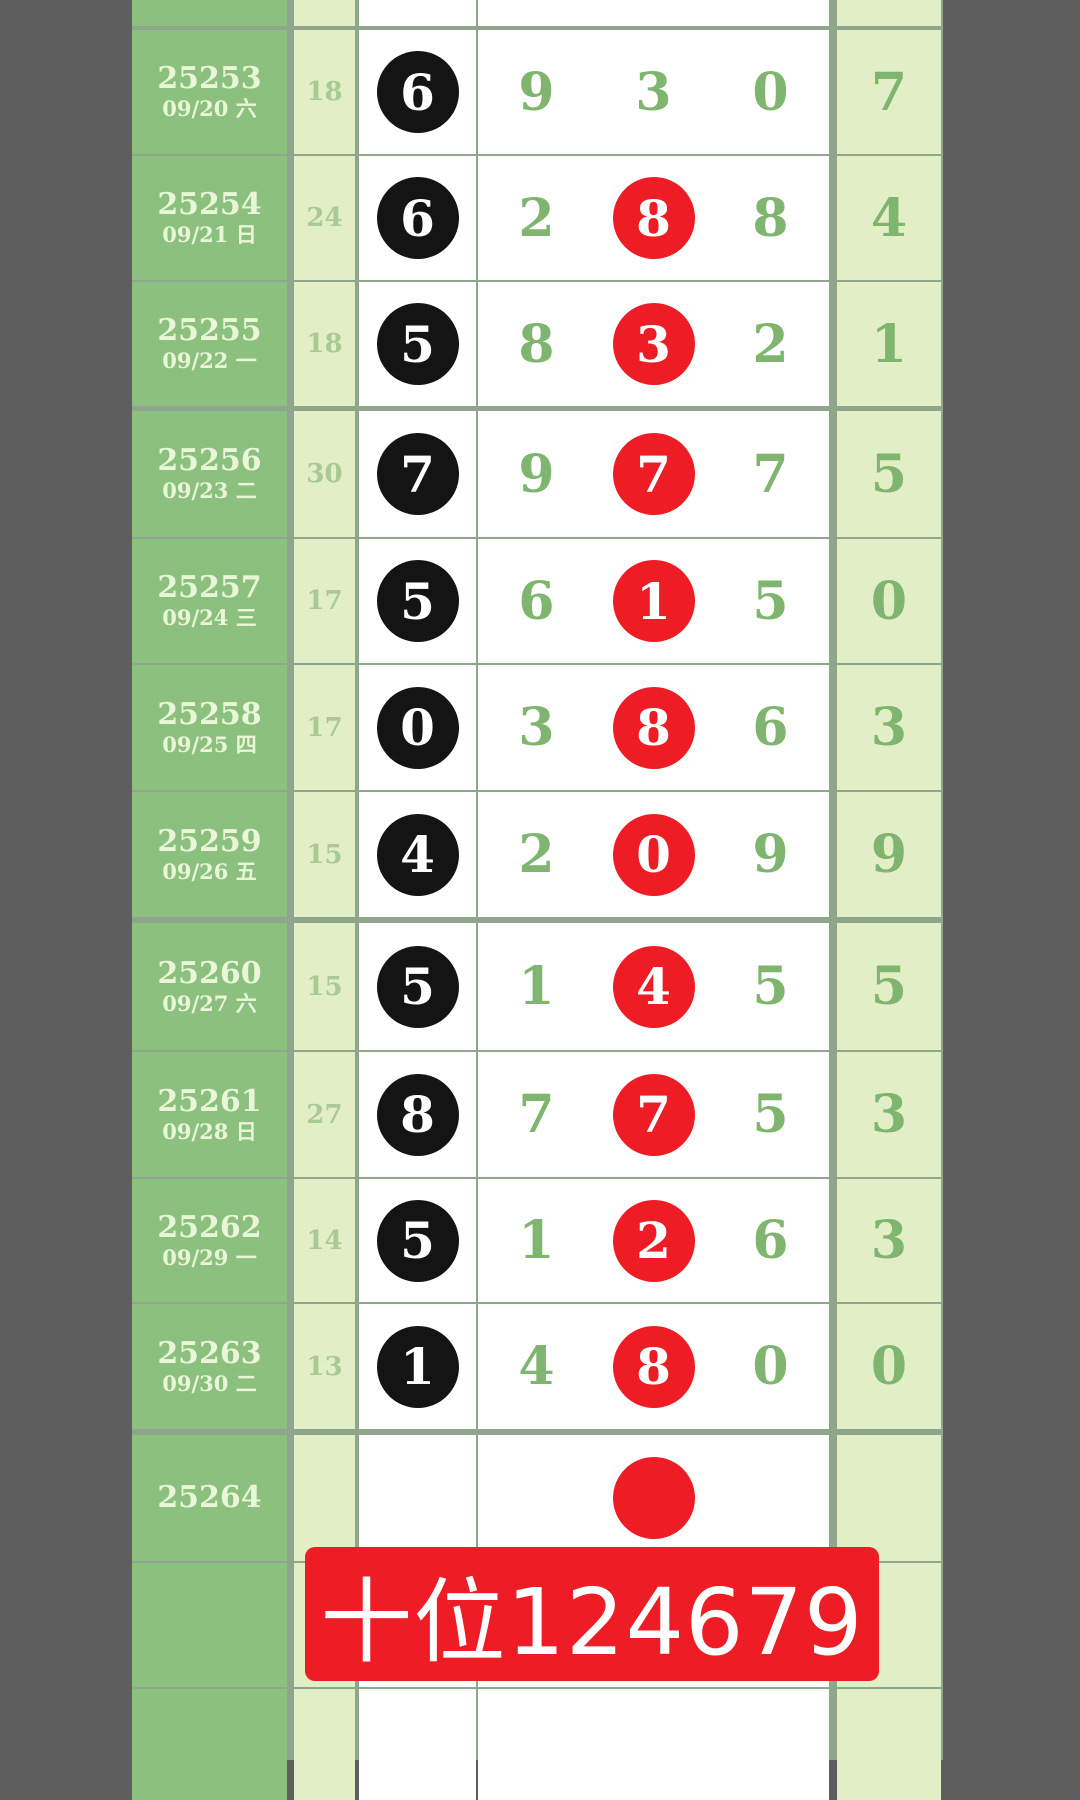 The image size is (1080, 1800). What do you see at coordinates (209, 108) in the screenshot?
I see `draw-date: 09/20 六` at bounding box center [209, 108].